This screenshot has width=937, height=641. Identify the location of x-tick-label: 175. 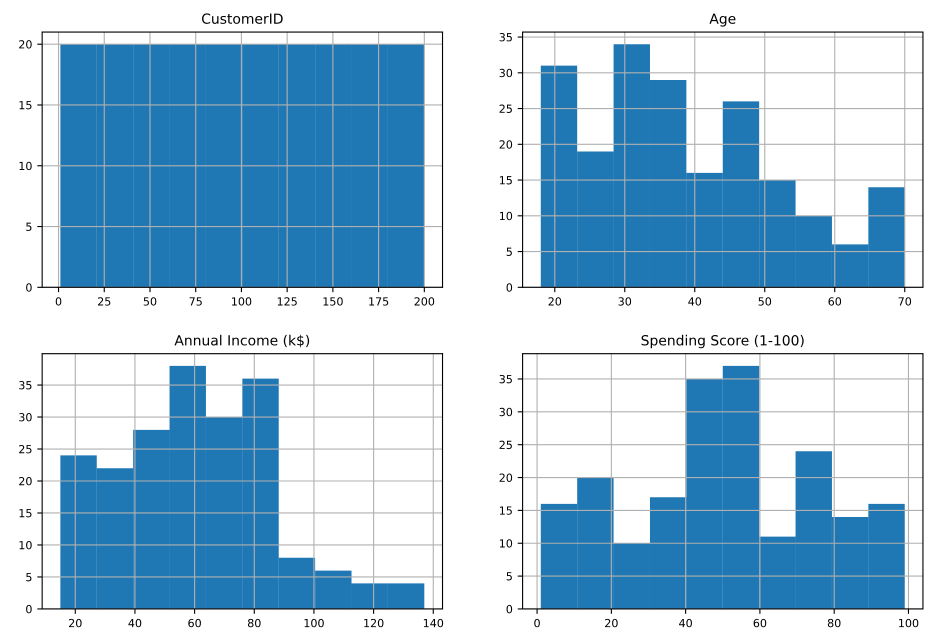
(378, 301).